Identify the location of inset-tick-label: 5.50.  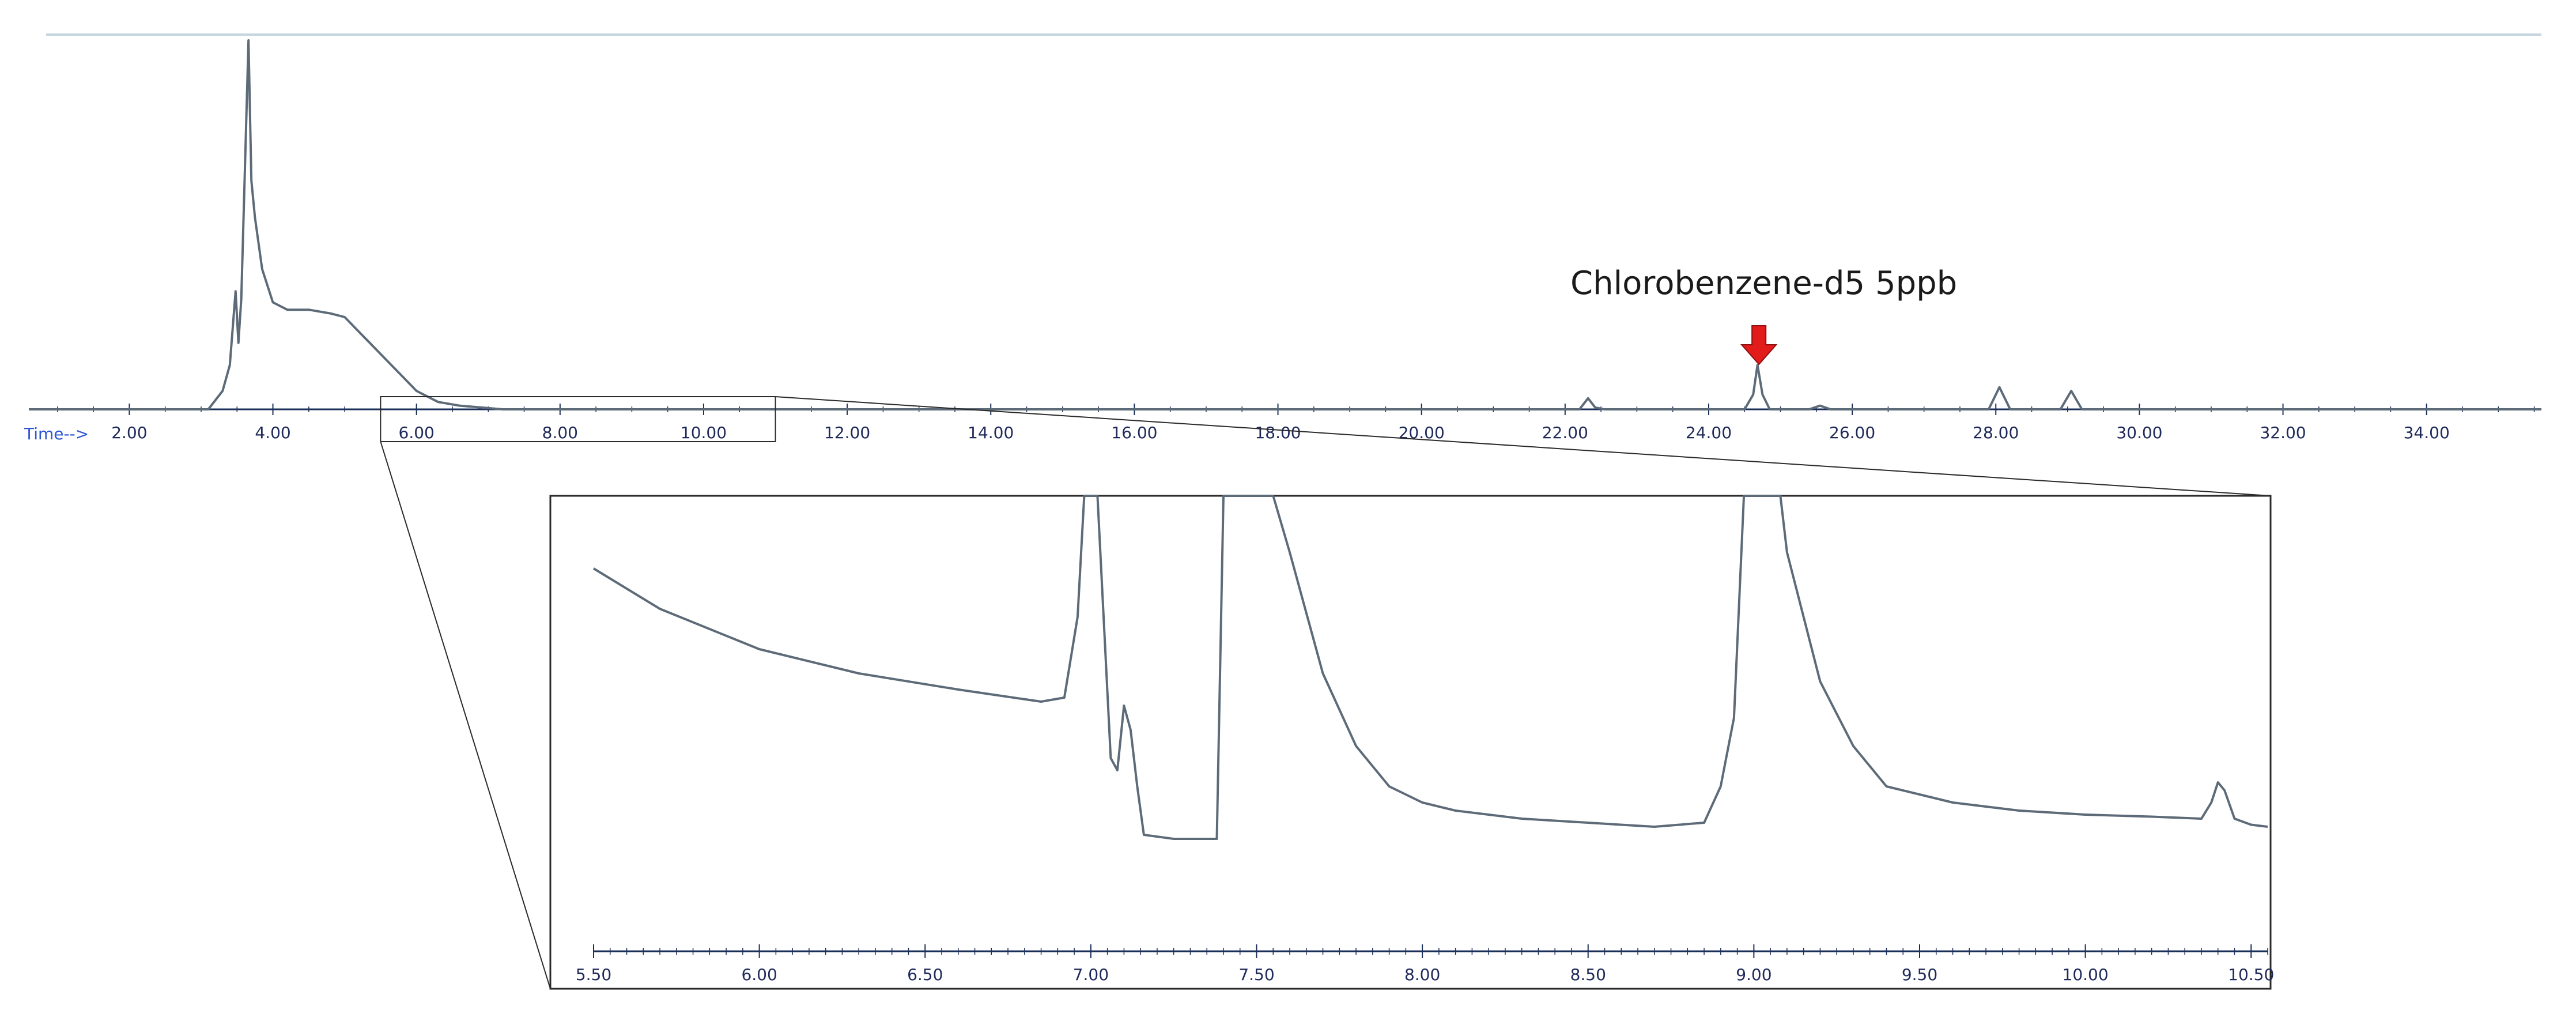
(593, 975).